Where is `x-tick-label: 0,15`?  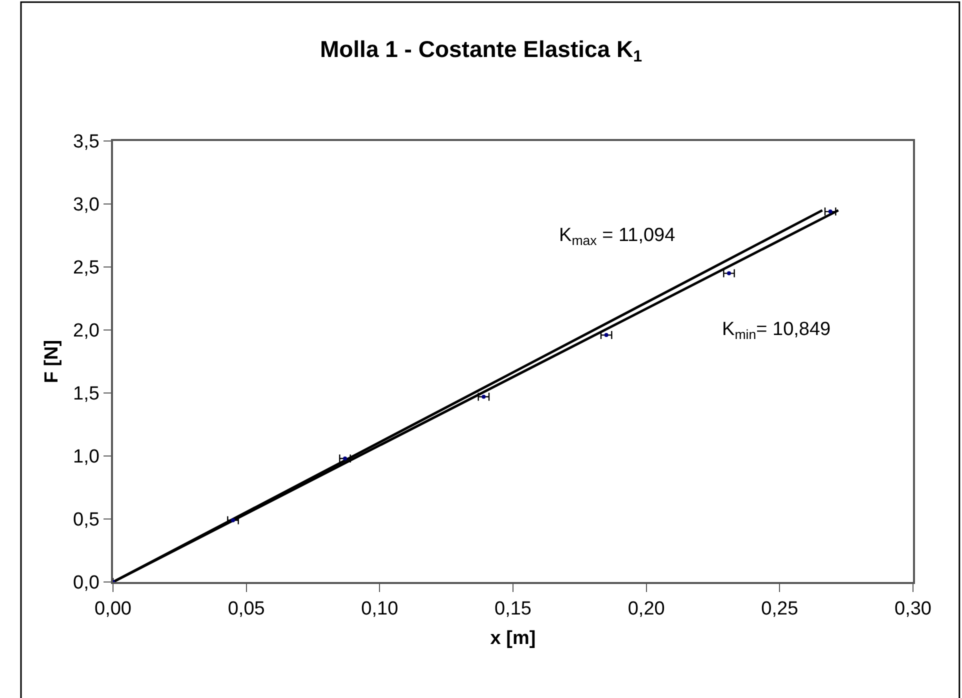
x-tick-label: 0,15 is located at coordinates (513, 609).